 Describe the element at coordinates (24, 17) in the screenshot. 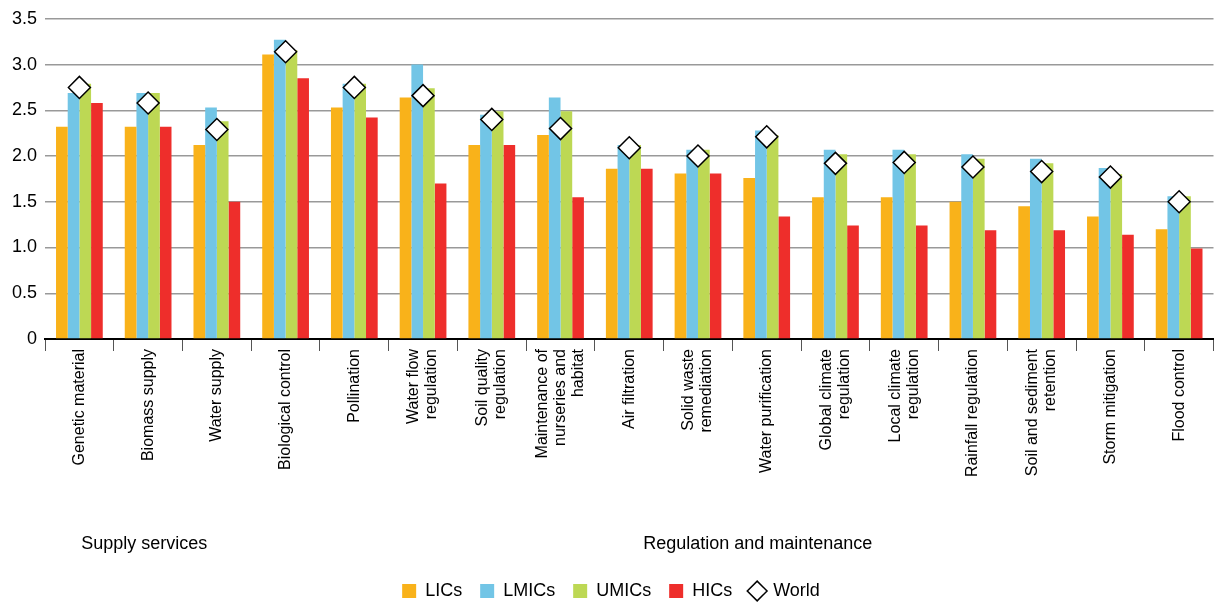

I see `y-tick-label: 3.5` at that location.